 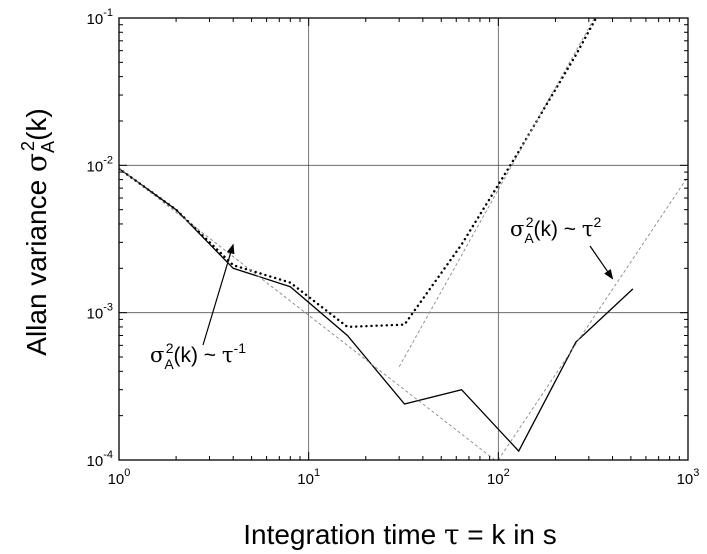 What do you see at coordinates (100, 17) in the screenshot?
I see `y-tick-label: 10⁻¹` at bounding box center [100, 17].